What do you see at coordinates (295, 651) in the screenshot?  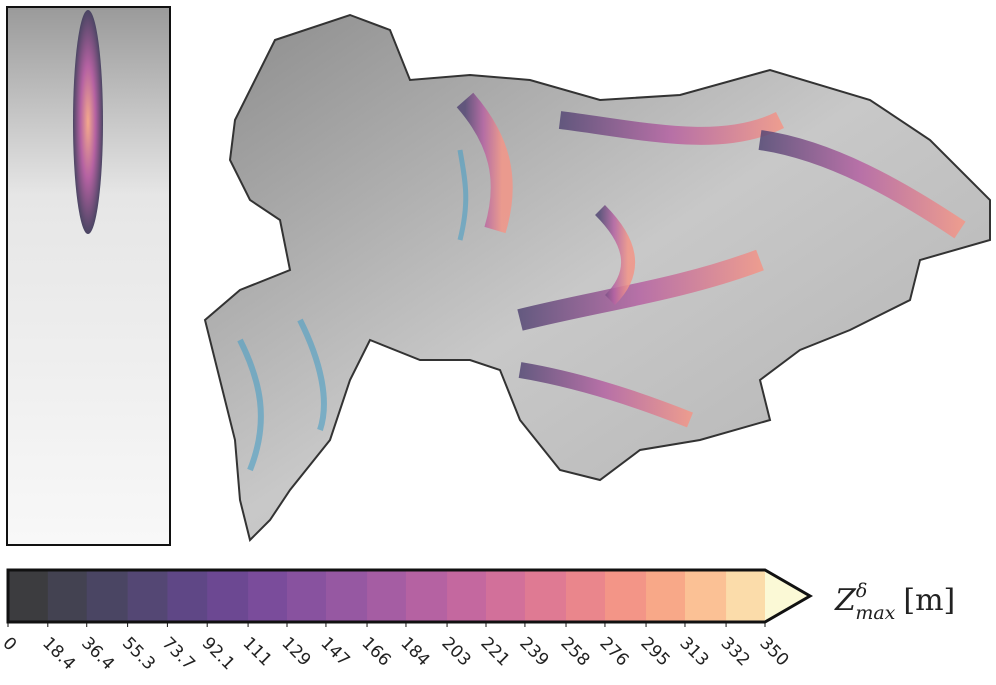 I see `tick-label: 129` at bounding box center [295, 651].